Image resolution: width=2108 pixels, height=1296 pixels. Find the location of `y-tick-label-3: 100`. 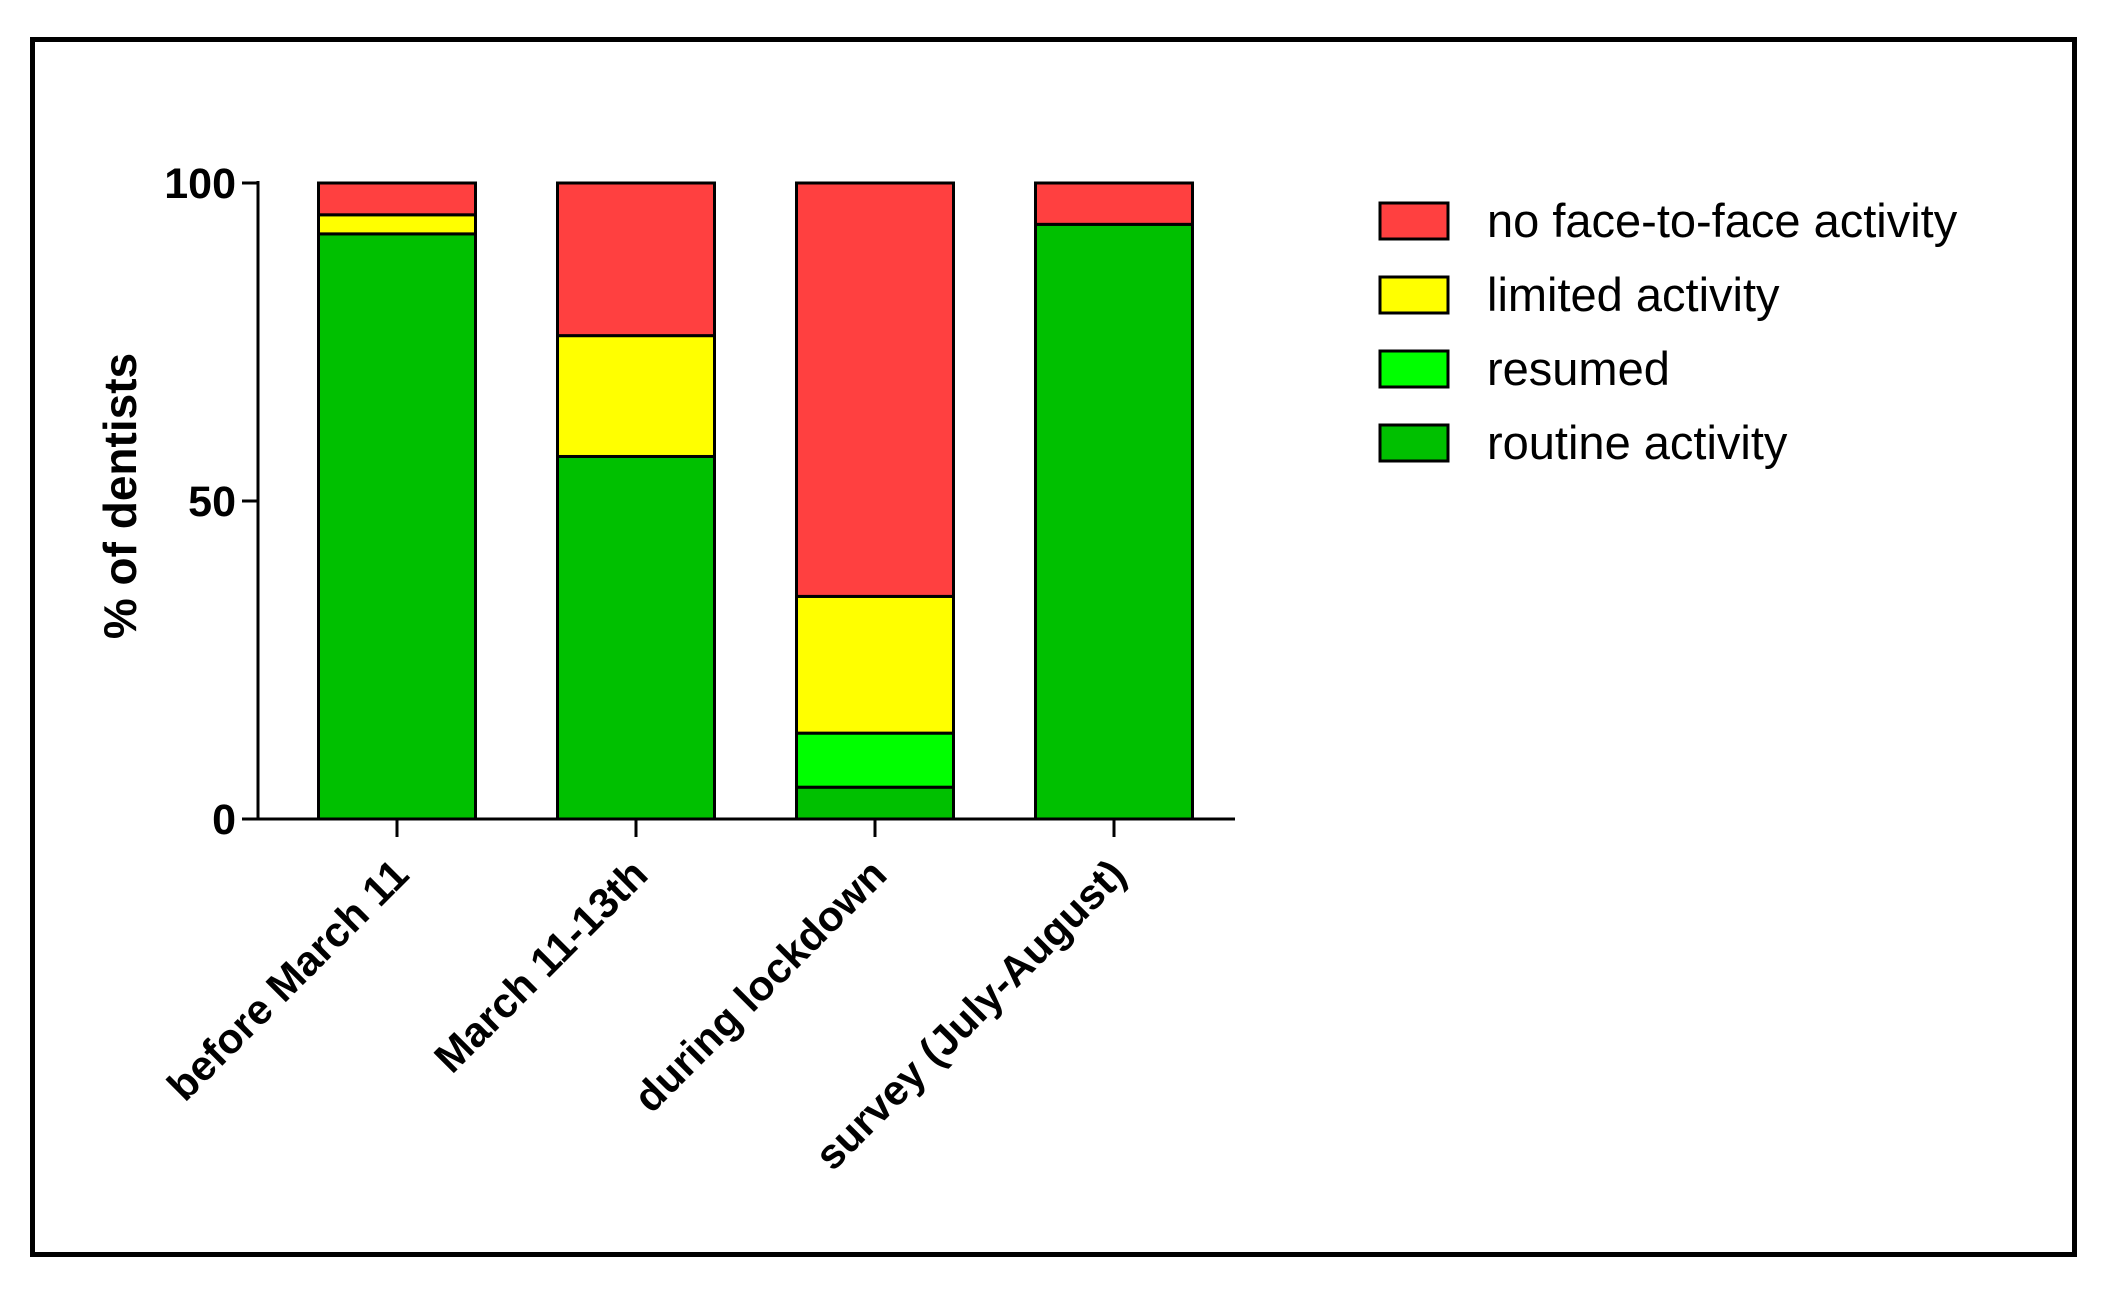

y-tick-label-3: 100 is located at coordinates (200, 184).